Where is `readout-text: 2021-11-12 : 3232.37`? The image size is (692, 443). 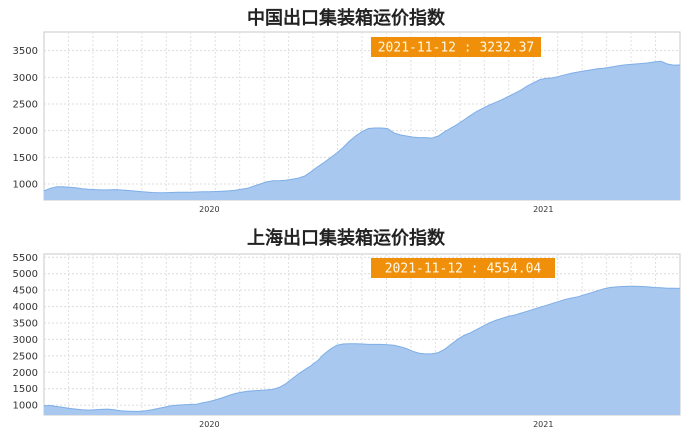
readout-text: 2021-11-12 : 3232.37 is located at coordinates (456, 48).